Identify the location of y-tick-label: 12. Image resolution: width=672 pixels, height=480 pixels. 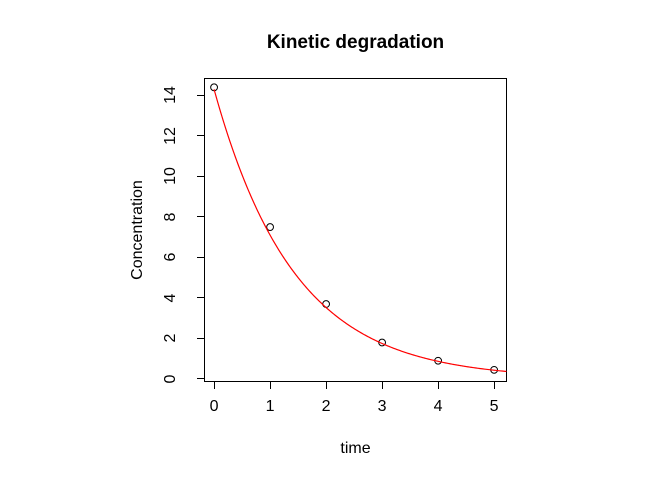
(170, 136).